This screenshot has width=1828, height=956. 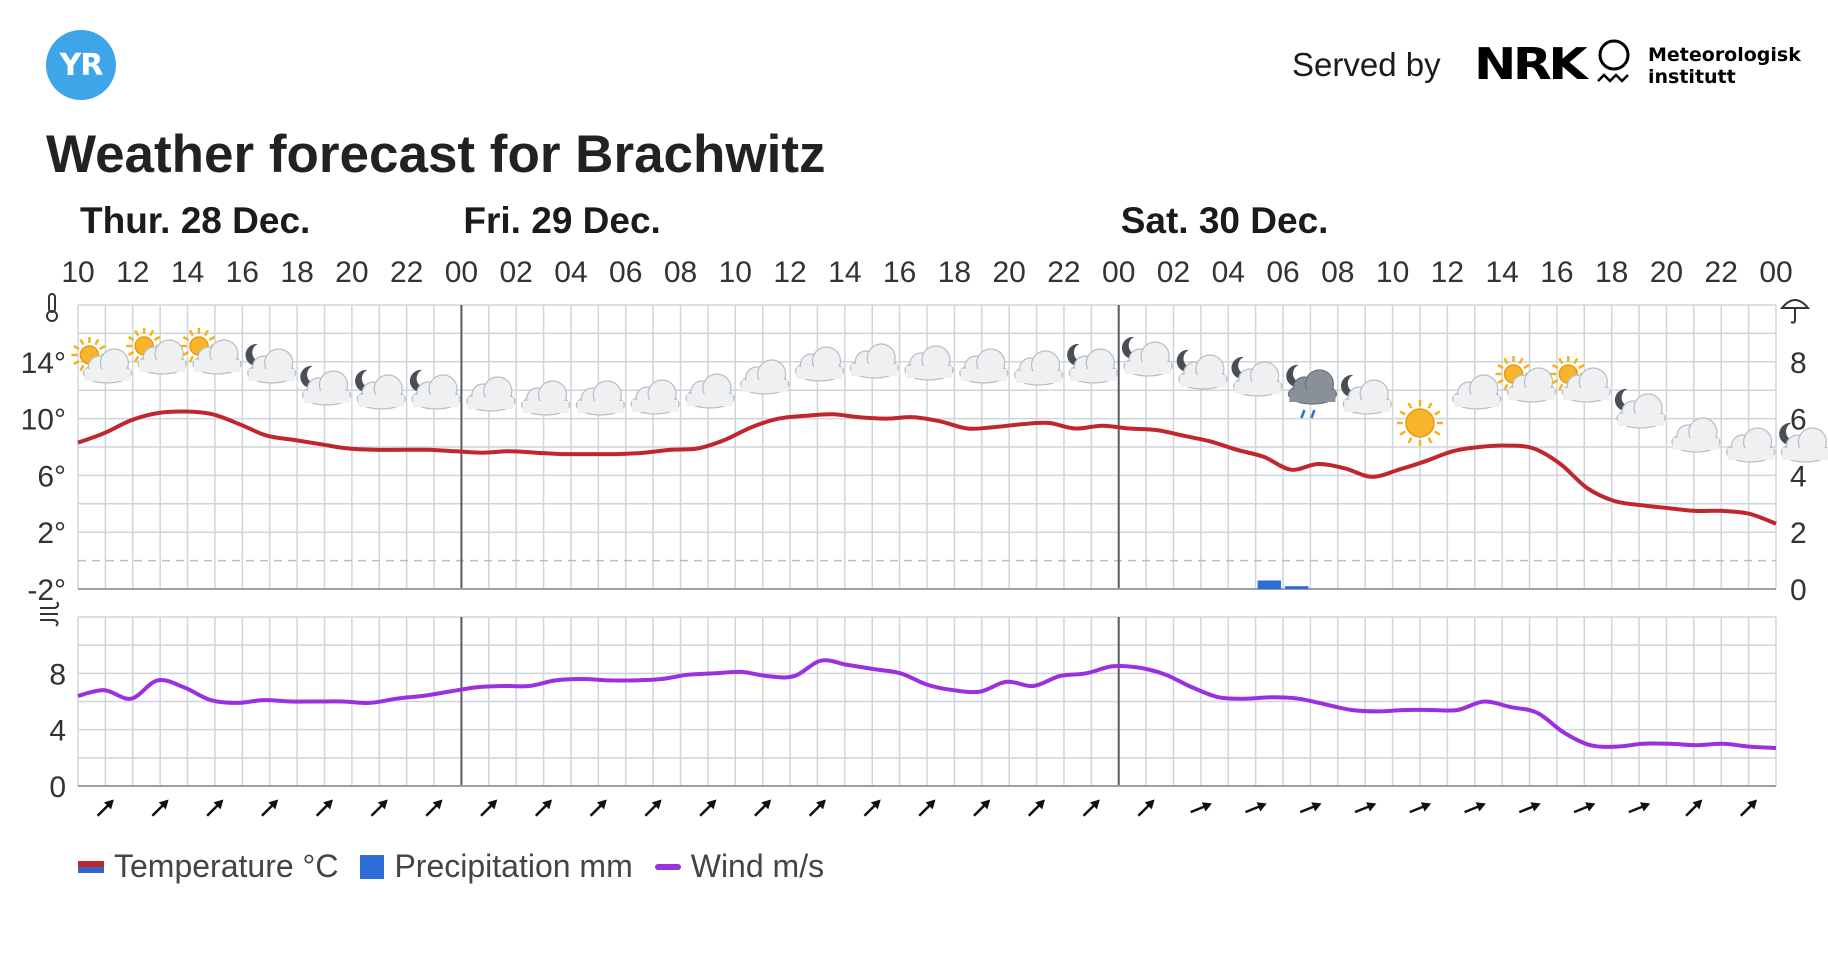 I want to click on met-institute-icon, so click(x=1613, y=61).